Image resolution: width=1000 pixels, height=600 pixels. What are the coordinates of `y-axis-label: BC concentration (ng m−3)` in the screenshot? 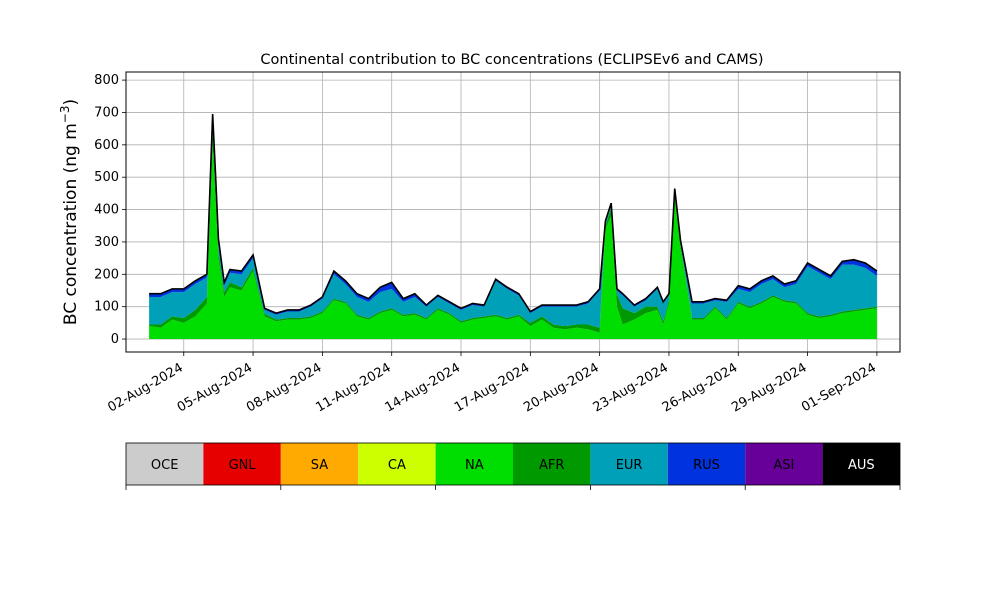 It's located at (69, 212).